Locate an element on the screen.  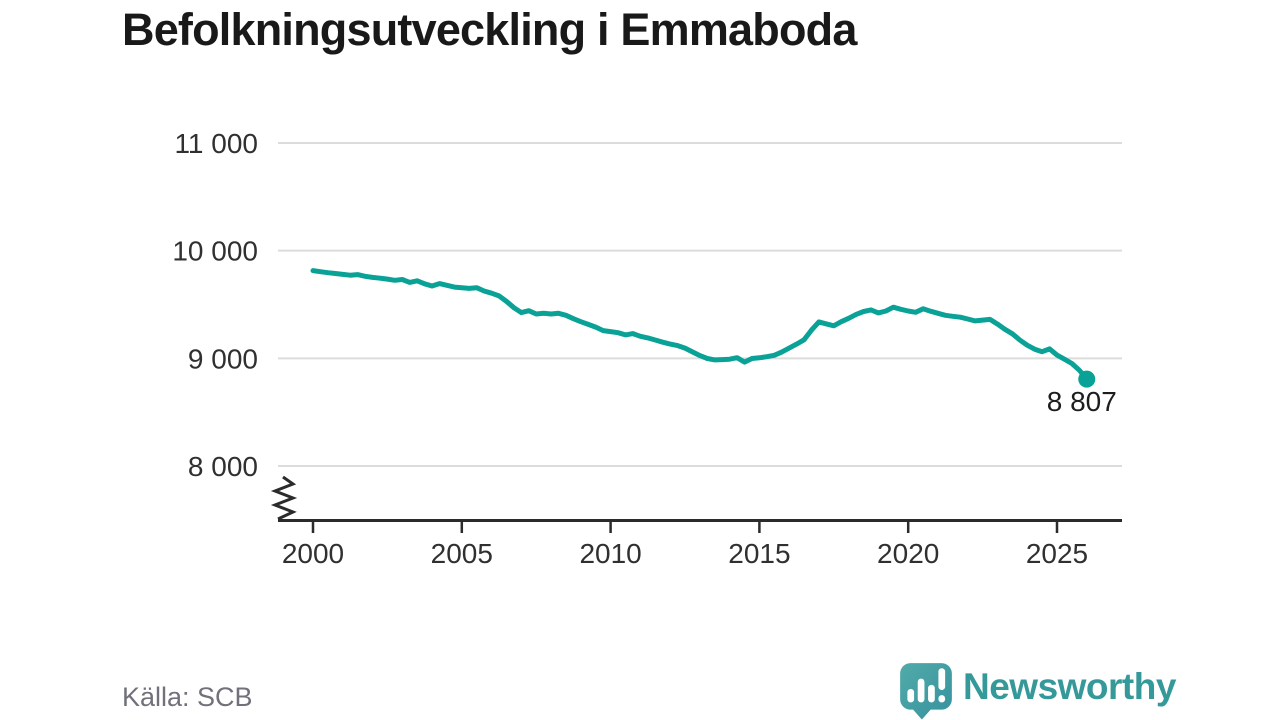
mini-bar-chart-icon is located at coordinates (926, 685).